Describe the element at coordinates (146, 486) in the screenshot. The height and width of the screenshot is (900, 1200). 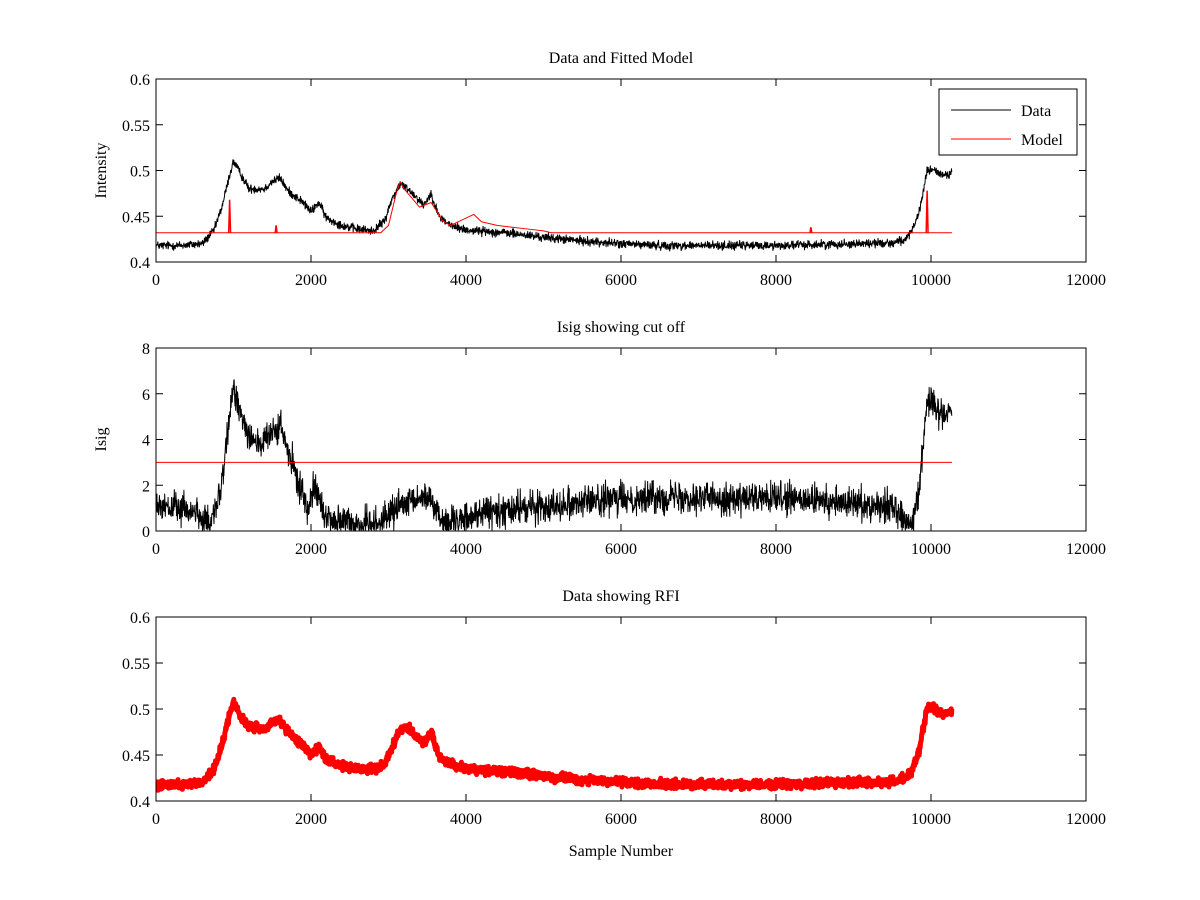
I see `y-tick-label: 2` at that location.